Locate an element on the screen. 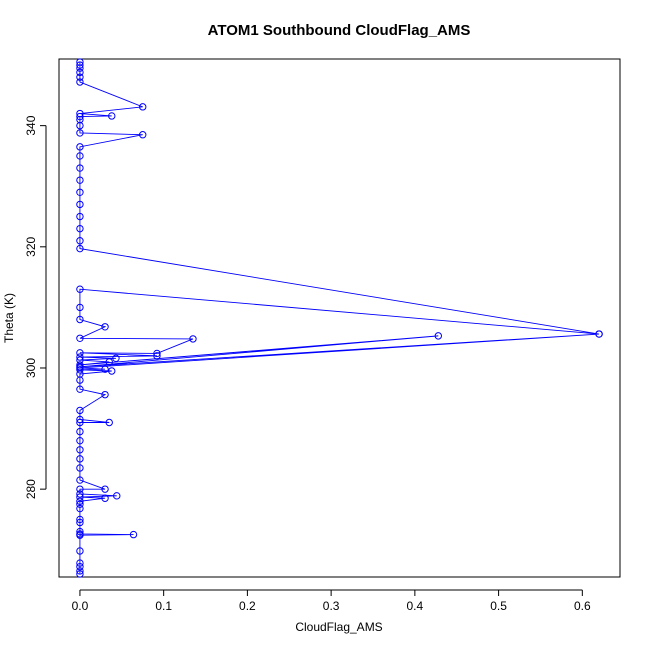 The width and height of the screenshot is (650, 650). x-axis: 0.0 0.1 0.2 0.3 0.4 0.5 0.6 is located at coordinates (331, 601).